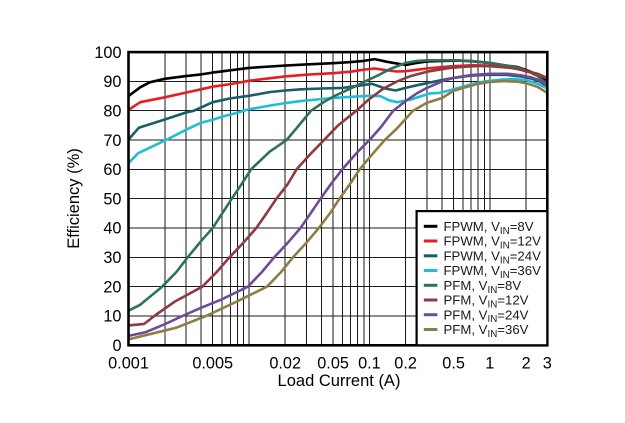 Image resolution: width=625 pixels, height=423 pixels. Describe the element at coordinates (339, 381) in the screenshot. I see `svg-text: Load Current (A)` at that location.